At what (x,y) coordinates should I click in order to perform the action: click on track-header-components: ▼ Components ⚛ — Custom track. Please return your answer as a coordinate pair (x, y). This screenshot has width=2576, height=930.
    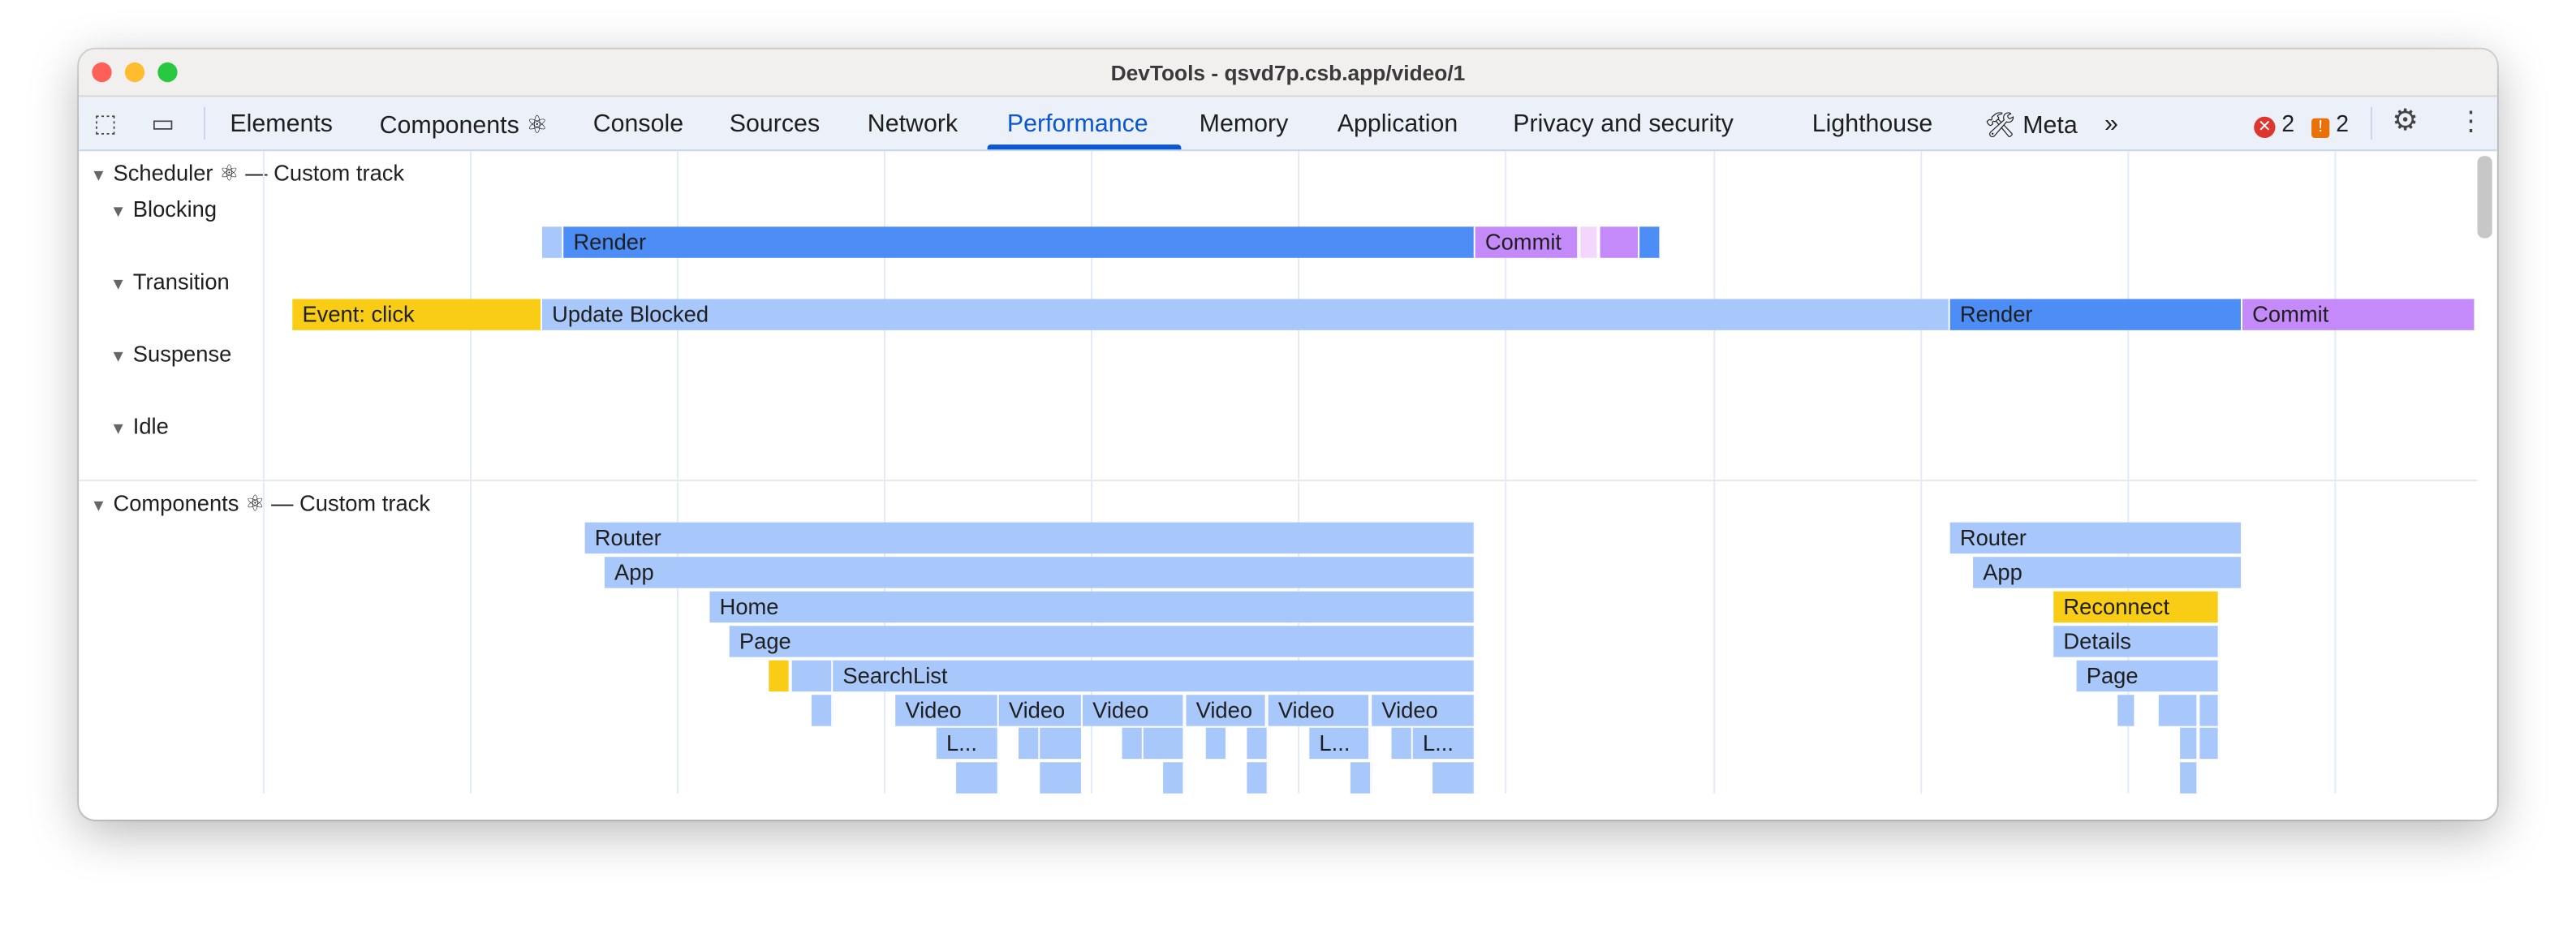
    Looking at the image, I should click on (260, 504).